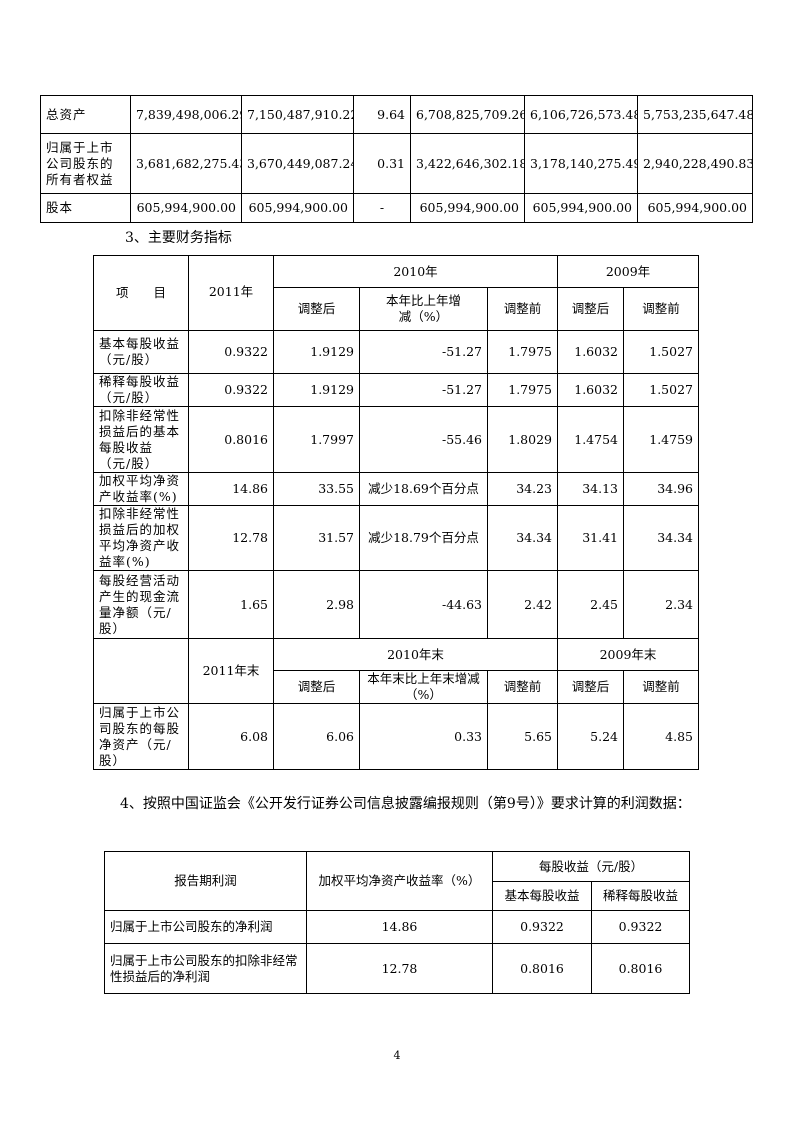  I want to click on header-row: 报告期利润 加权平均净资产收益率（%） 每股收益（元/股）, so click(397, 881).